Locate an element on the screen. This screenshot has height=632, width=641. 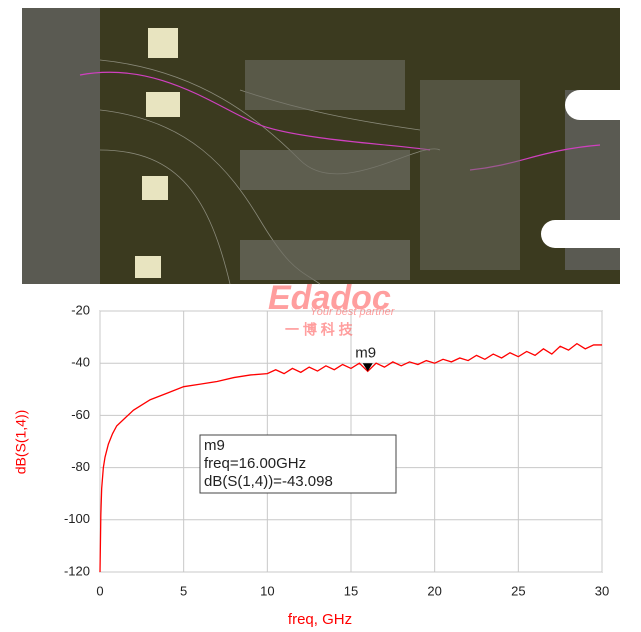
marker-info: m9 is located at coordinates (214, 445).